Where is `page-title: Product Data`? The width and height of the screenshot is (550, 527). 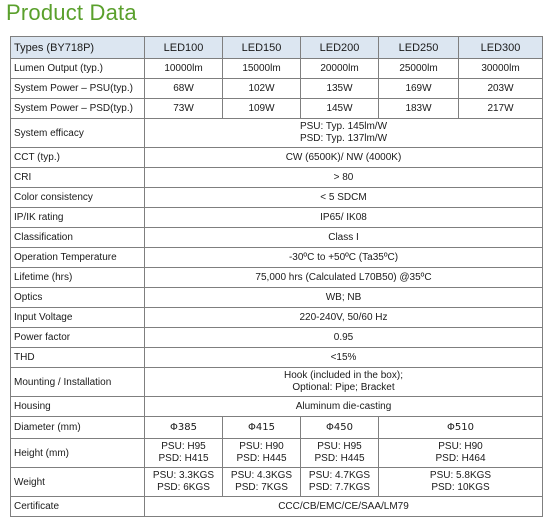
page-title: Product Data is located at coordinates (71, 12).